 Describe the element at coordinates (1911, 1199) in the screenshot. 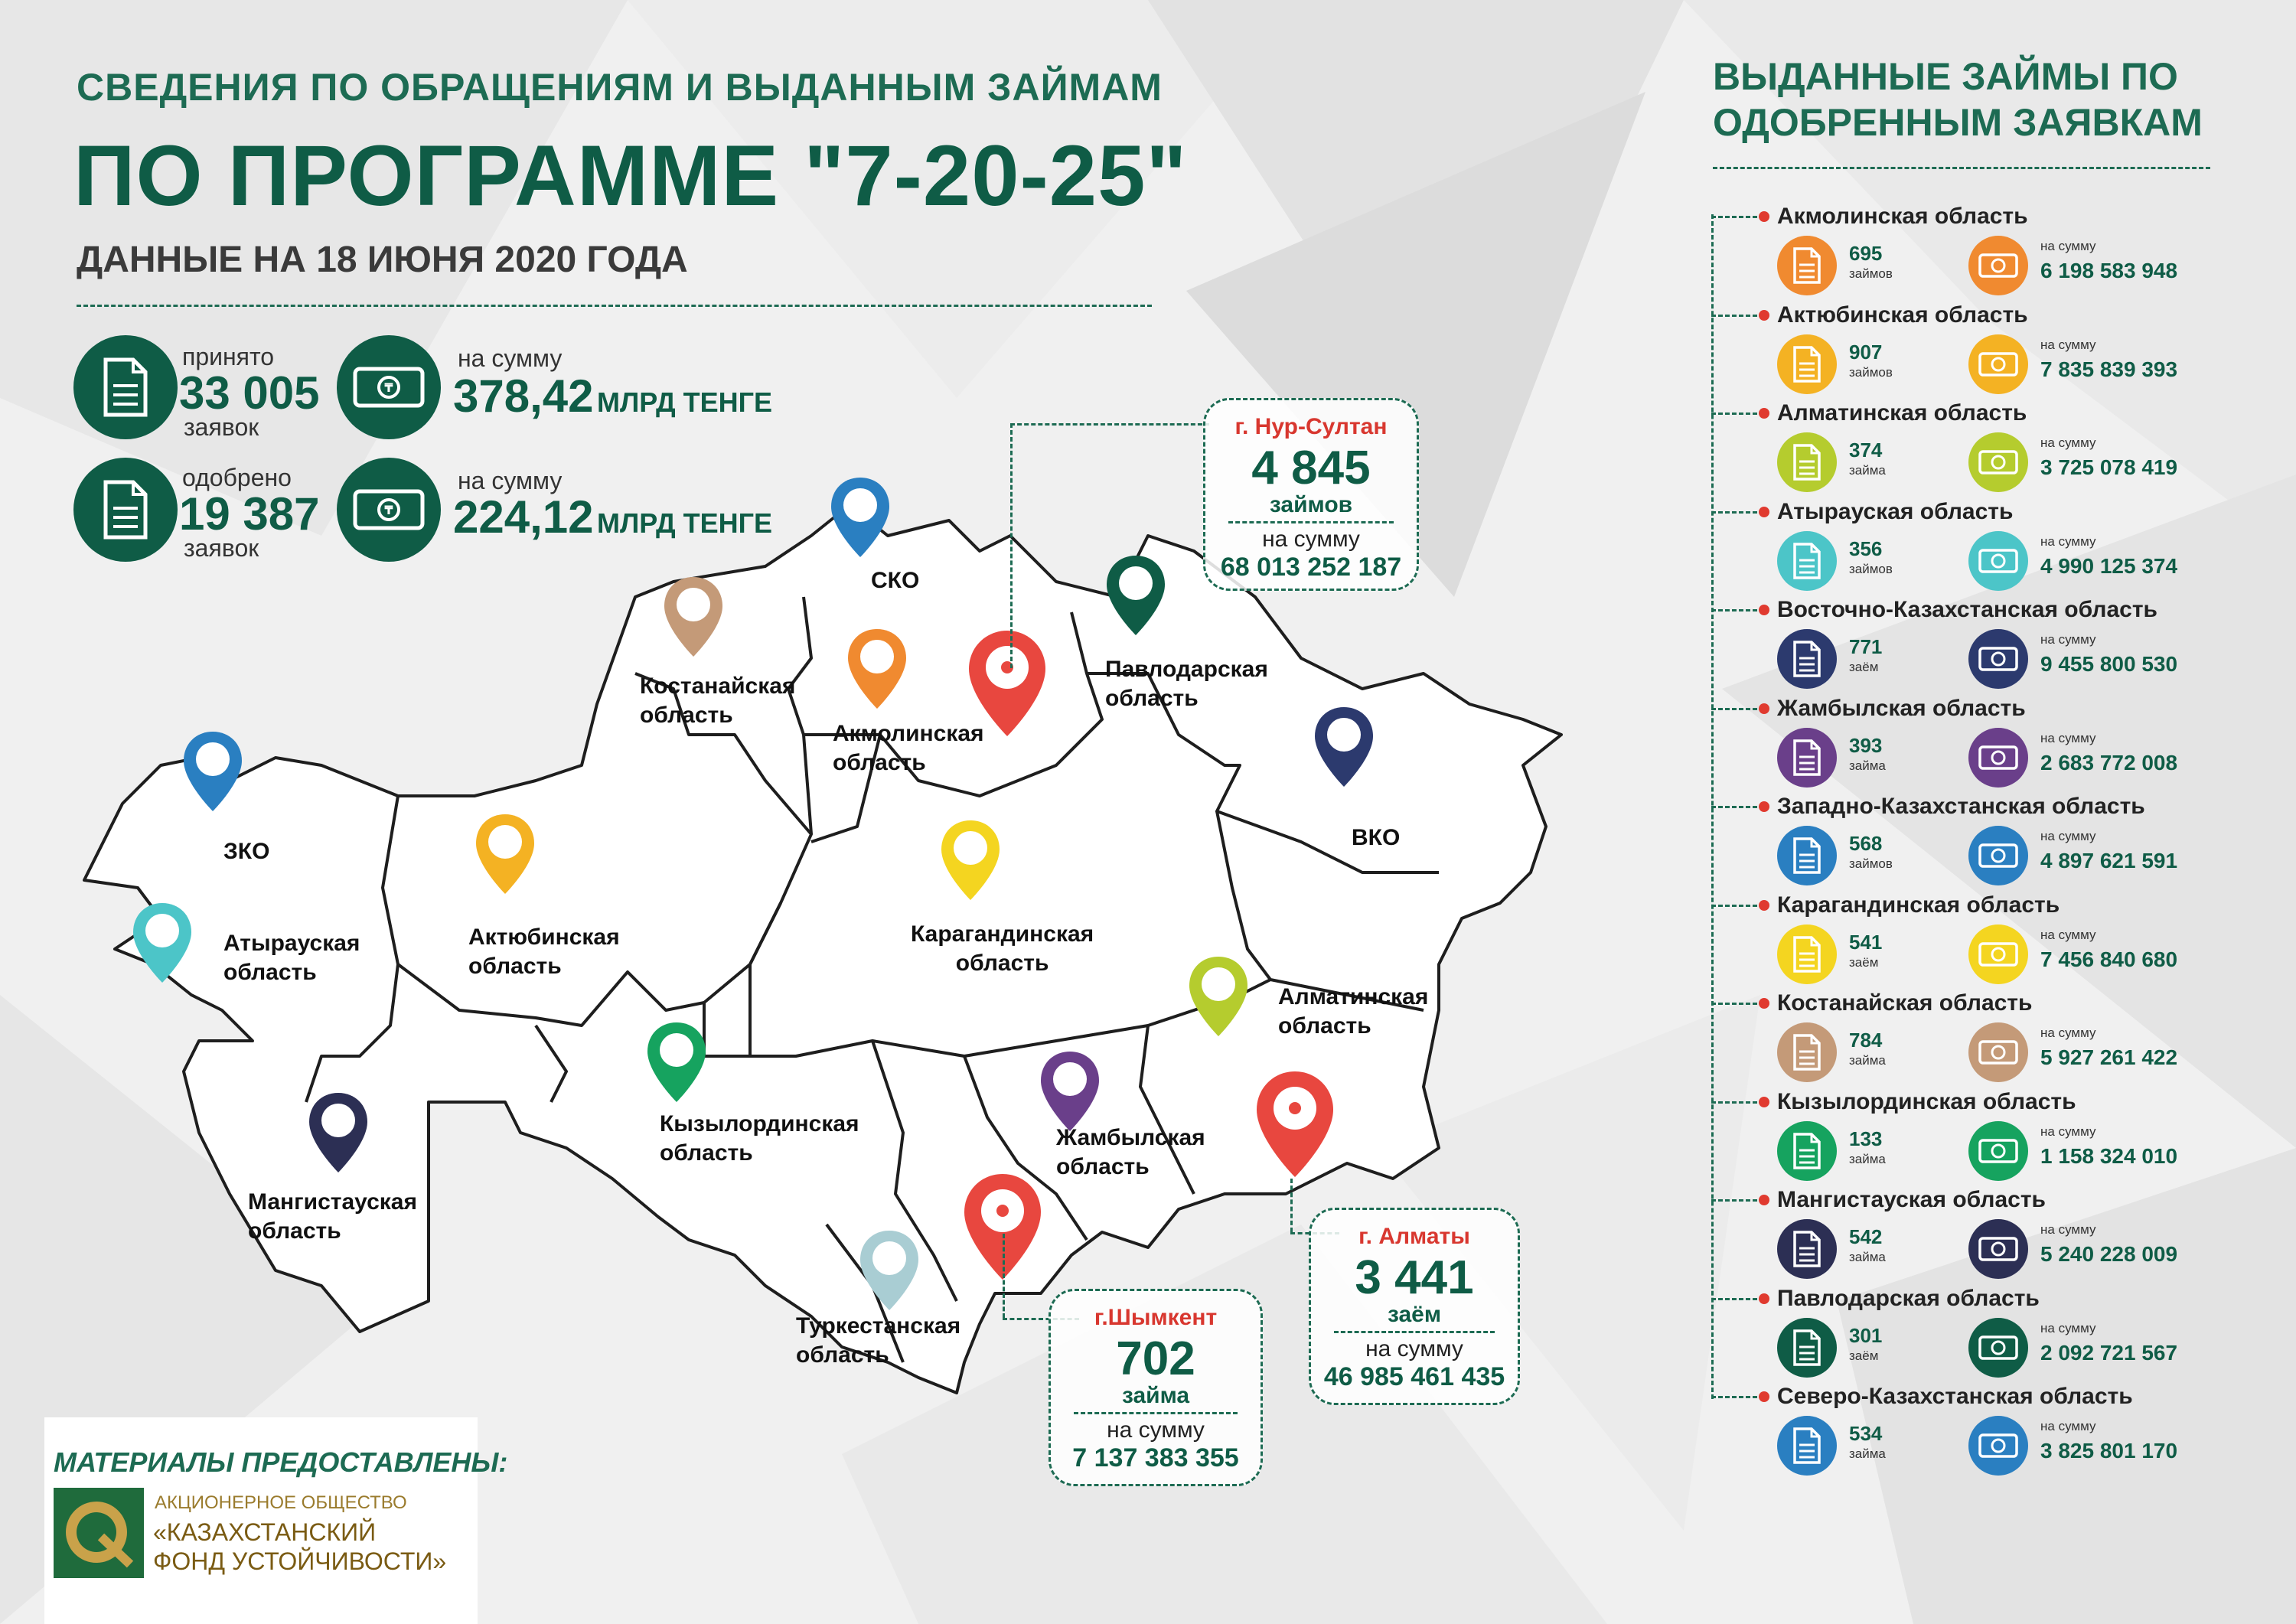

I see `region-name: Мангистауская область` at that location.